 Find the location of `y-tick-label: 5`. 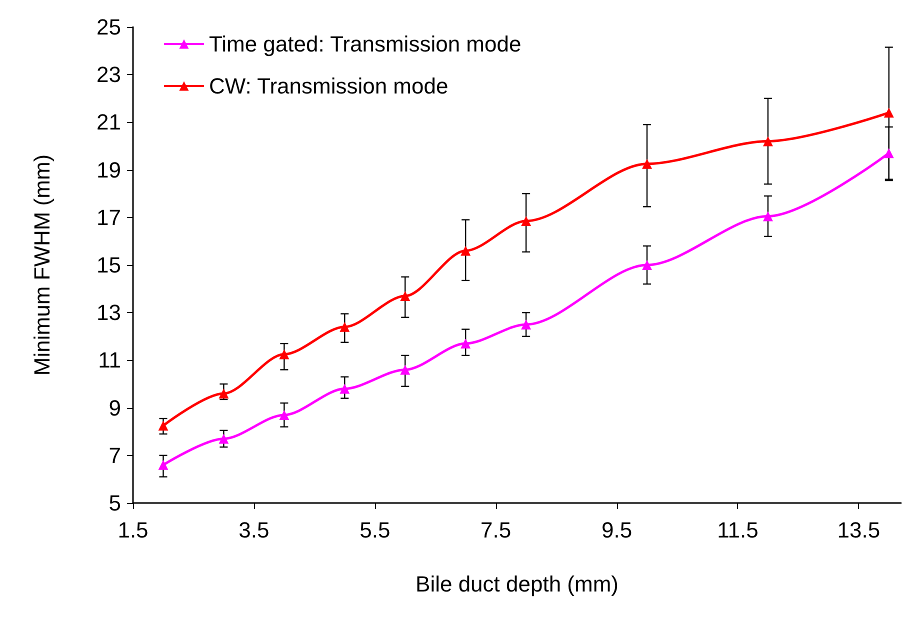

y-tick-label: 5 is located at coordinates (114, 503).